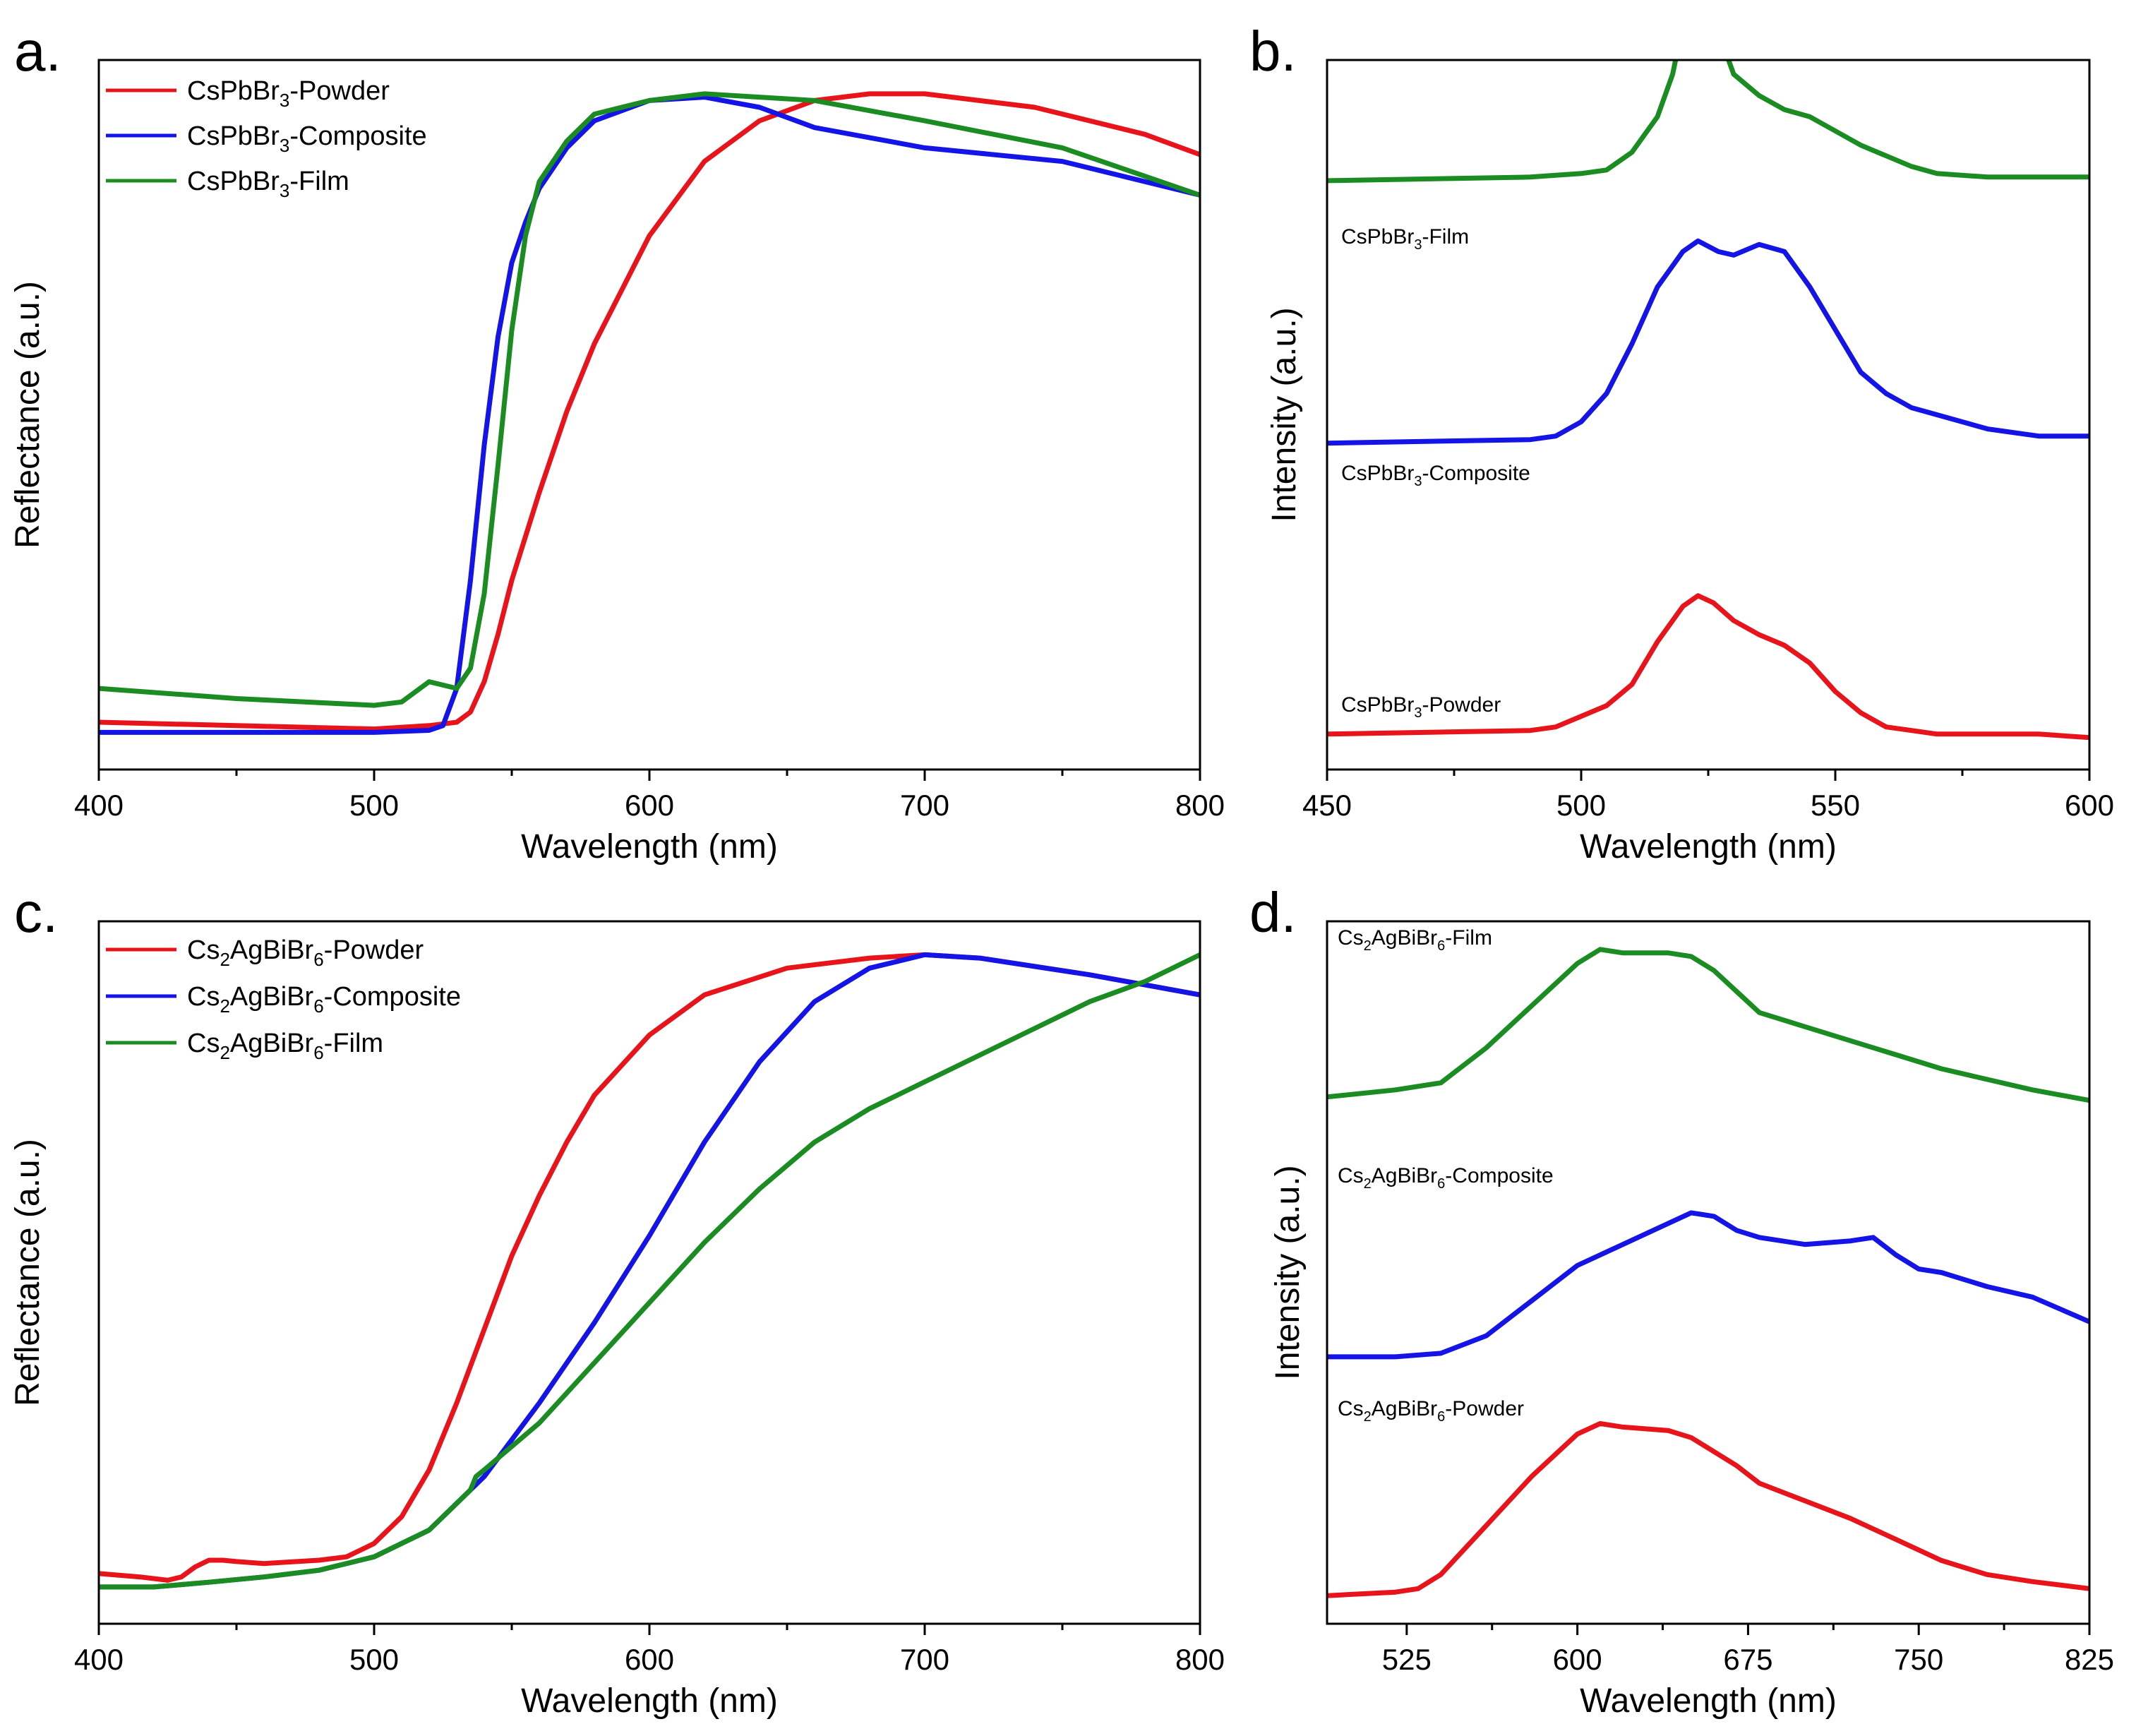 This screenshot has width=2136, height=1736. Describe the element at coordinates (289, 93) in the screenshot. I see `legend-entry: CsPbBr3-Powder` at that location.